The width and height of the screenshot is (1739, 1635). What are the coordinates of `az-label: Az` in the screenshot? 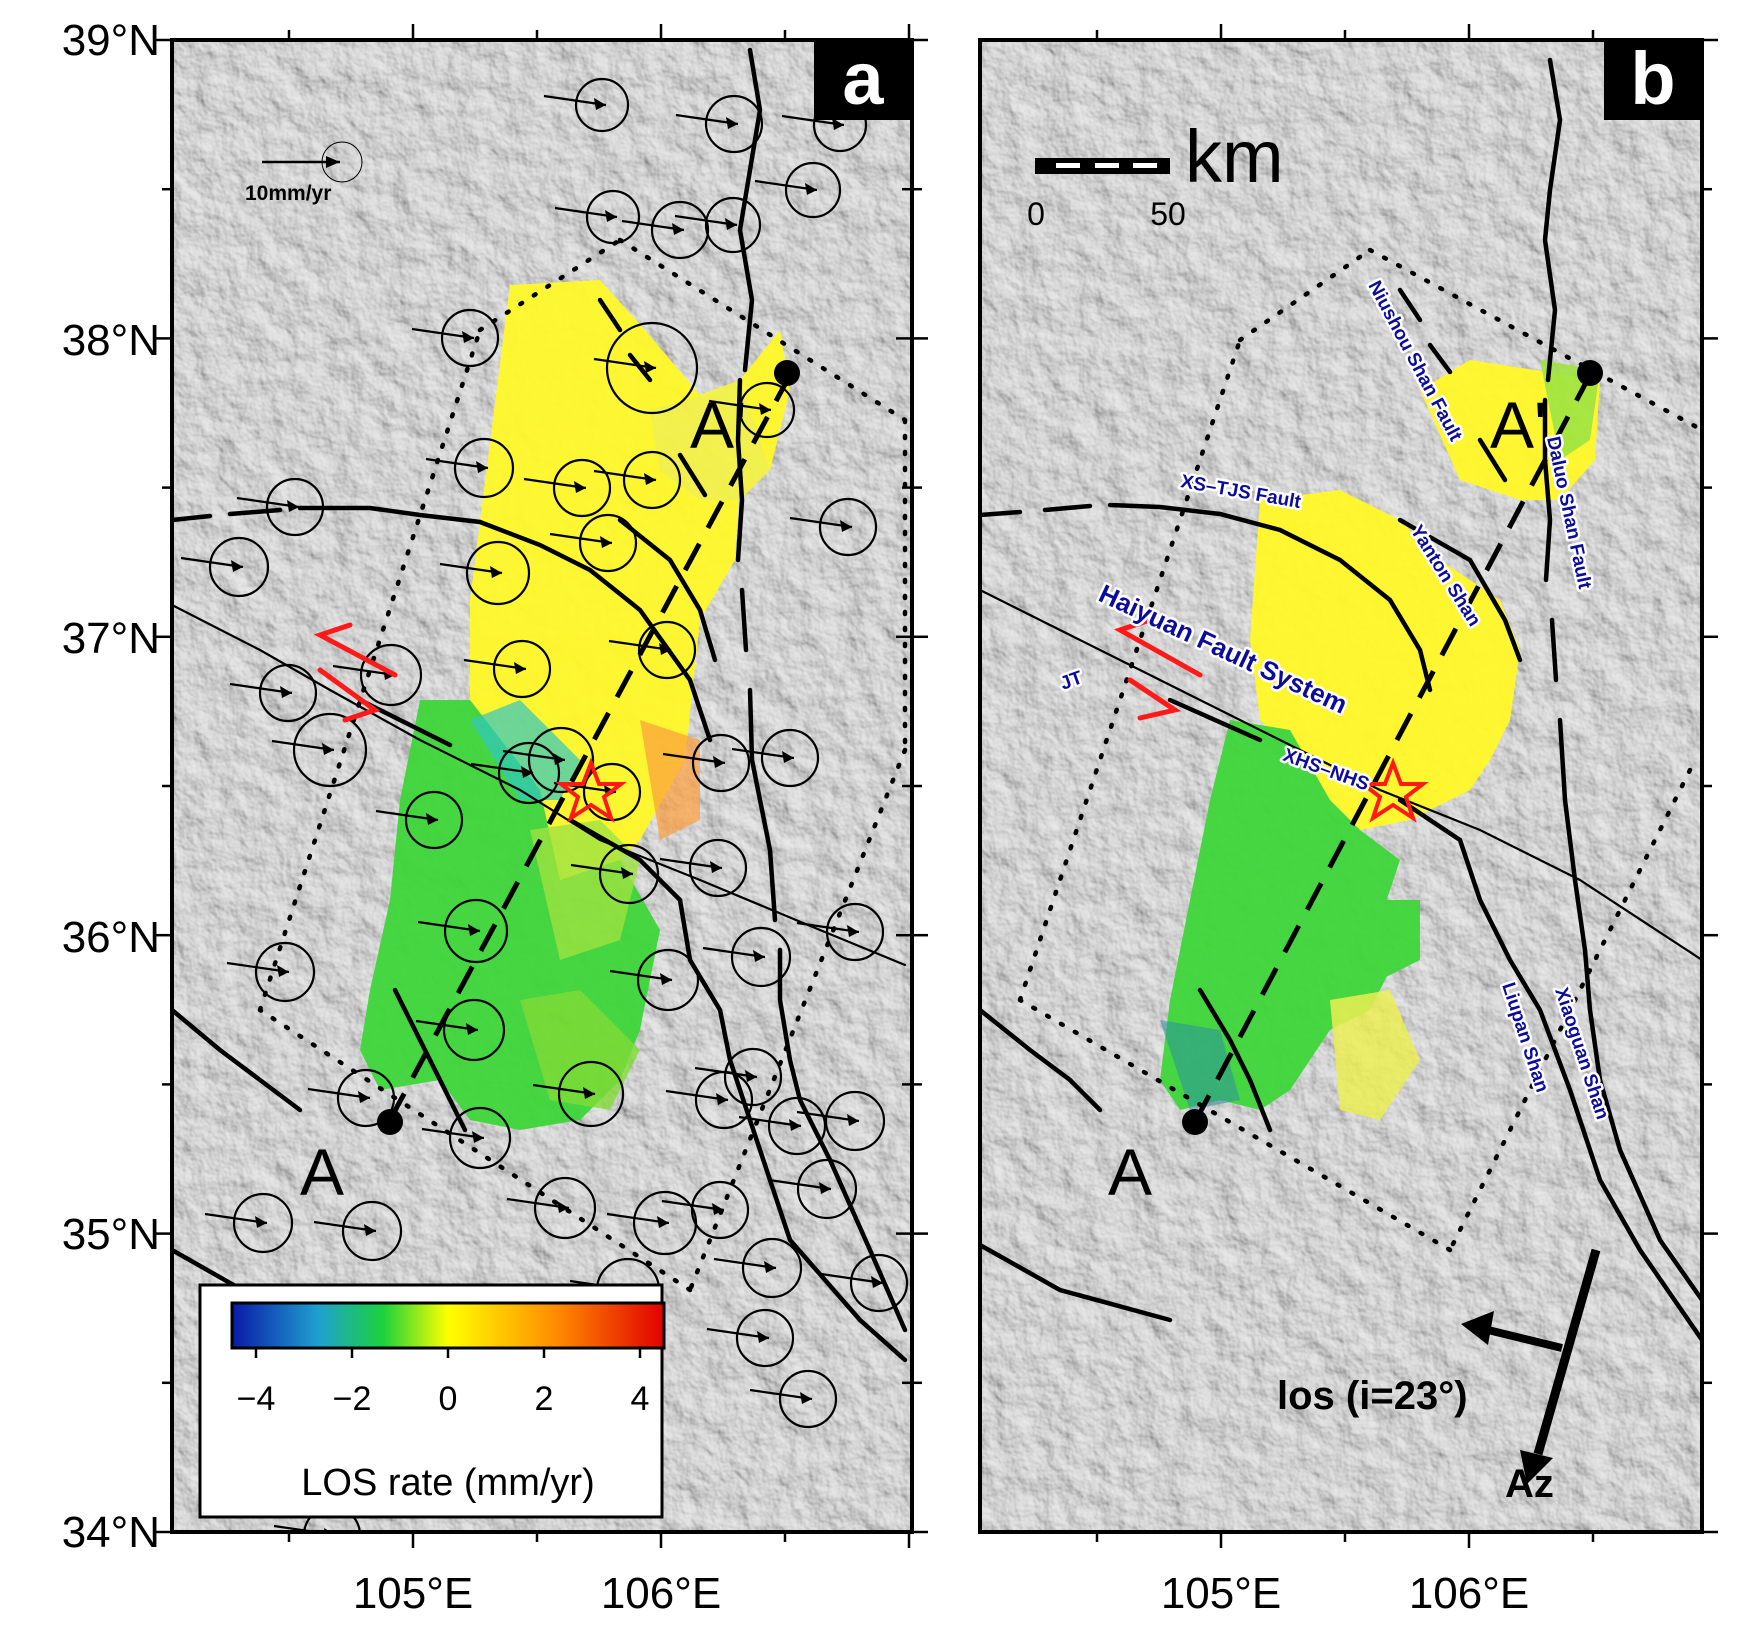 It's located at (1529, 1484).